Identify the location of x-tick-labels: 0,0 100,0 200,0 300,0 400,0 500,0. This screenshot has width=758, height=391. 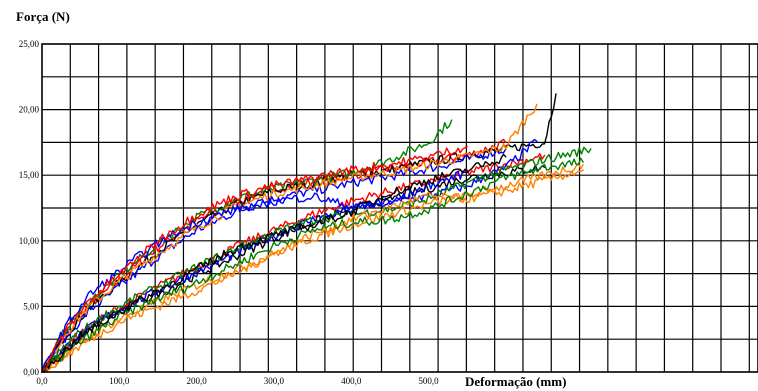
(237, 381).